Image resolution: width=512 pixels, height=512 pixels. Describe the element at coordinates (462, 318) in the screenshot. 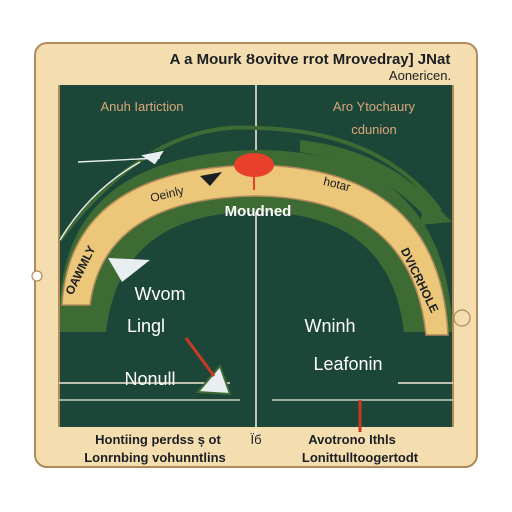

I see `right-dot-marker` at that location.